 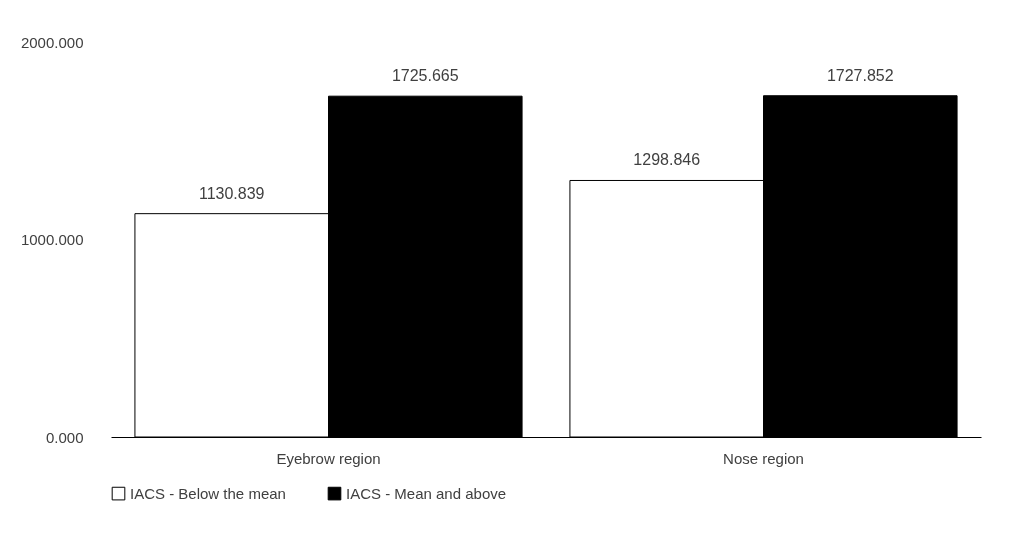 What do you see at coordinates (208, 493) in the screenshot?
I see `legend-label: IACS - Below the mean` at bounding box center [208, 493].